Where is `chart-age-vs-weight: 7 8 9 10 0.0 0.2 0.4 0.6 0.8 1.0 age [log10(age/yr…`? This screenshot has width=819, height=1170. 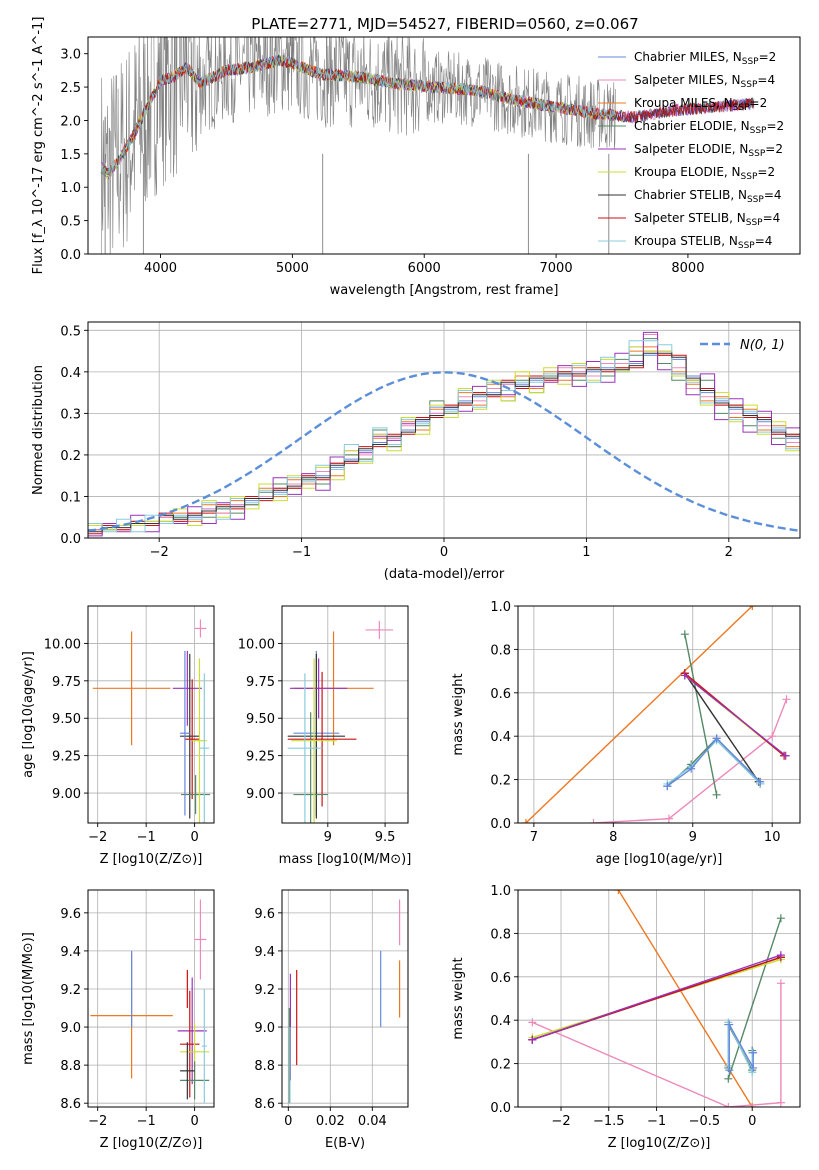 chart-age-vs-weight: 7 8 9 10 0.0 0.2 0.4 0.6 0.8 1.0 age [log10(age/yr… is located at coordinates (626, 733).